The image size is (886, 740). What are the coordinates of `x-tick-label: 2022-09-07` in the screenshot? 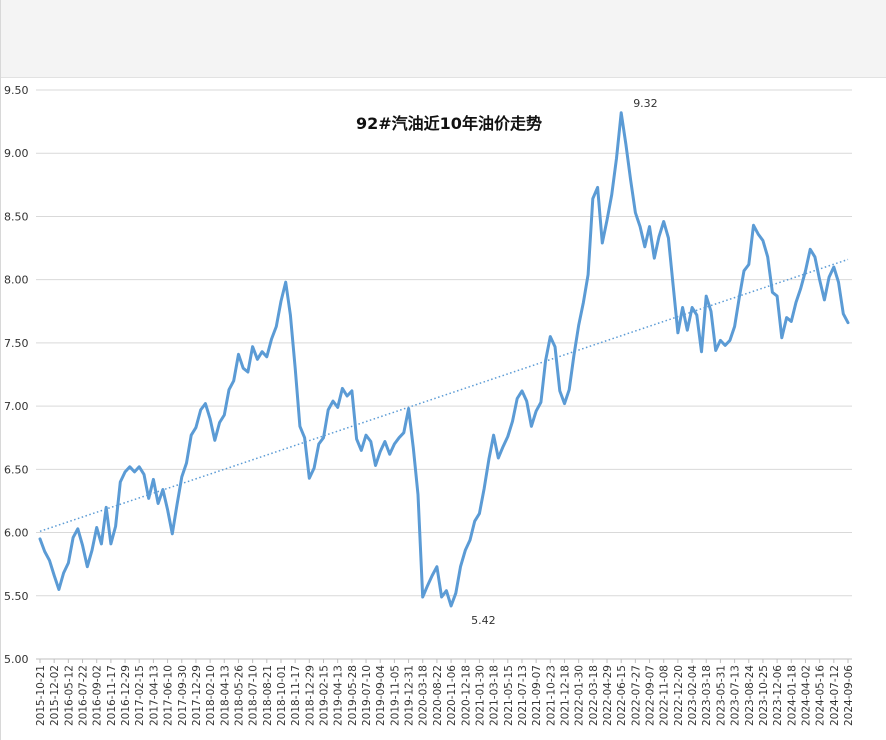 It's located at (651, 695).